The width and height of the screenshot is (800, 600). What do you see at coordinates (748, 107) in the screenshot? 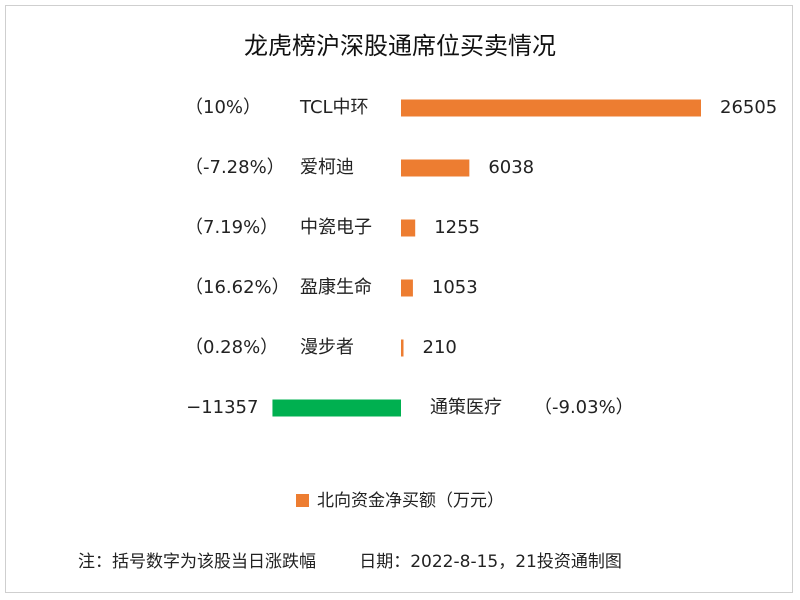
I see `data-label-1: 26505` at bounding box center [748, 107].